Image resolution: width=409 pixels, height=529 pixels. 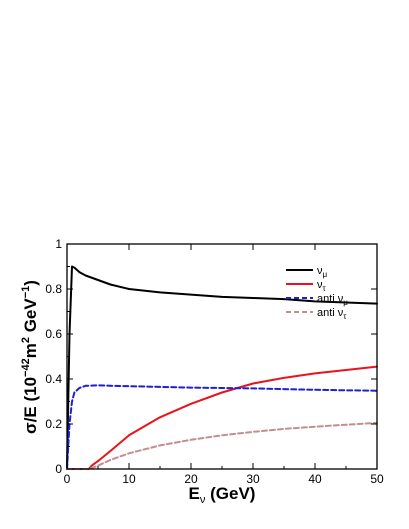 I want to click on x-tick-label: 40, so click(x=315, y=479).